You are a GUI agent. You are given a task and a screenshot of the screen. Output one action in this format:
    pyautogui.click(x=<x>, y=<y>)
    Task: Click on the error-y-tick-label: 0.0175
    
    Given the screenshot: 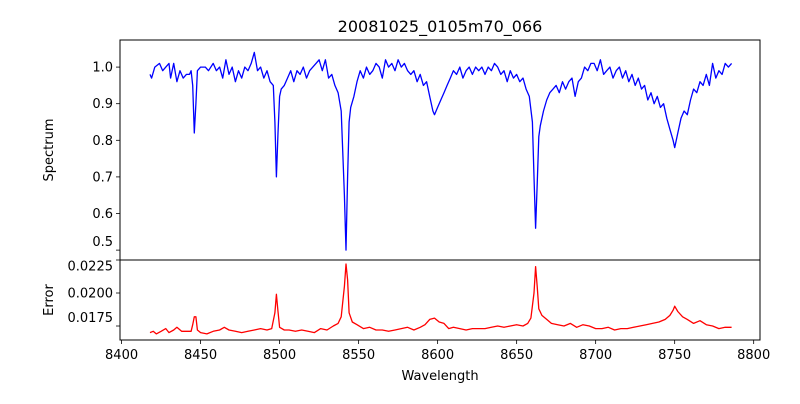 What is the action you would take?
    pyautogui.click(x=91, y=318)
    